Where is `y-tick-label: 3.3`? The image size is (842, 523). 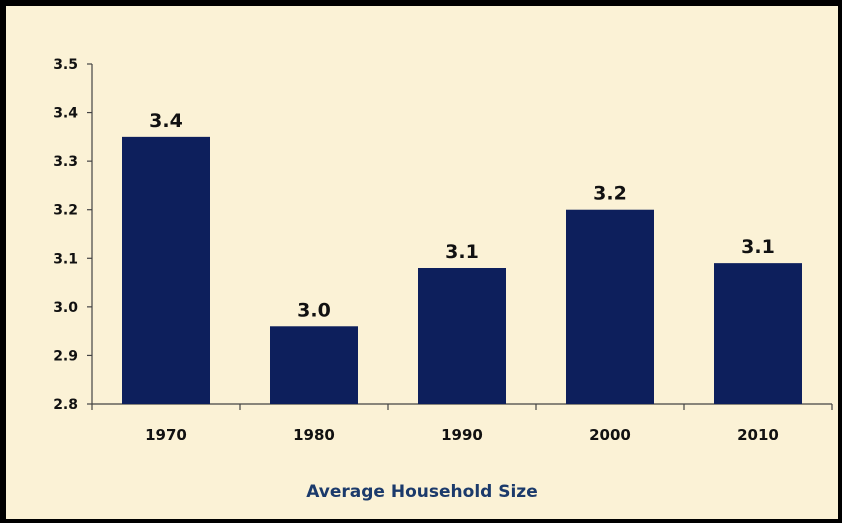 y-tick-label: 3.3 is located at coordinates (65, 162).